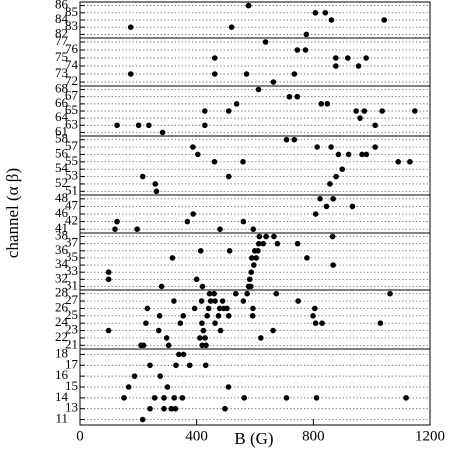 This screenshot has height=450, width=450. Describe the element at coordinates (80, 436) in the screenshot. I see `x-tick-label: 0` at that location.